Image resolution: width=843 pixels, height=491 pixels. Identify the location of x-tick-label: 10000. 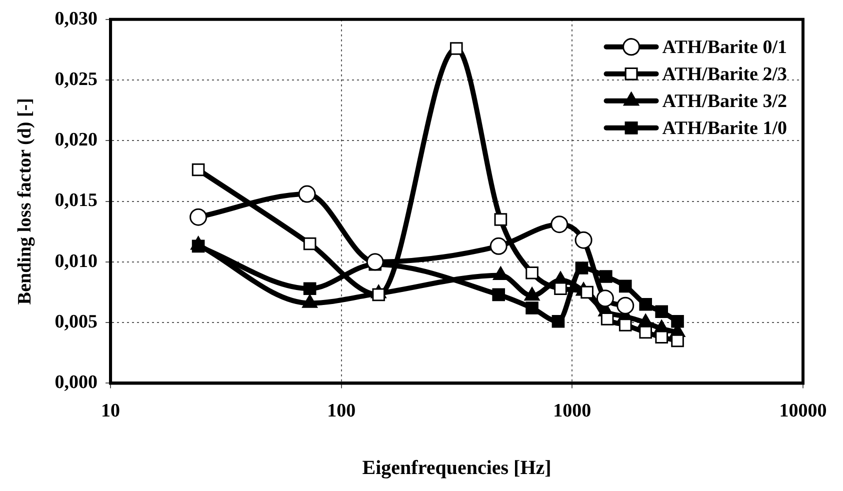
(803, 411).